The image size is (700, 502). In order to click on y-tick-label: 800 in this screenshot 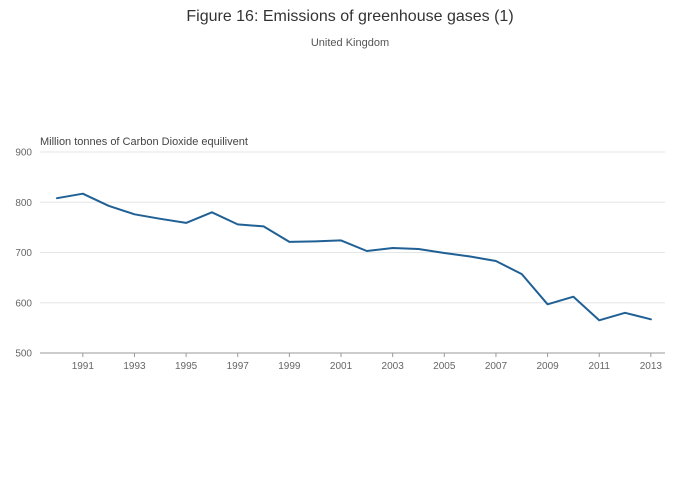, I will do `click(23, 203)`.